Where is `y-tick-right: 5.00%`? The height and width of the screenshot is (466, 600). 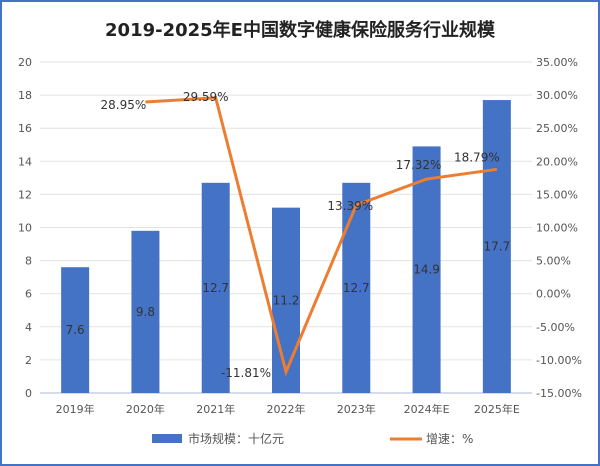 y-tick-right: 5.00% is located at coordinates (553, 261).